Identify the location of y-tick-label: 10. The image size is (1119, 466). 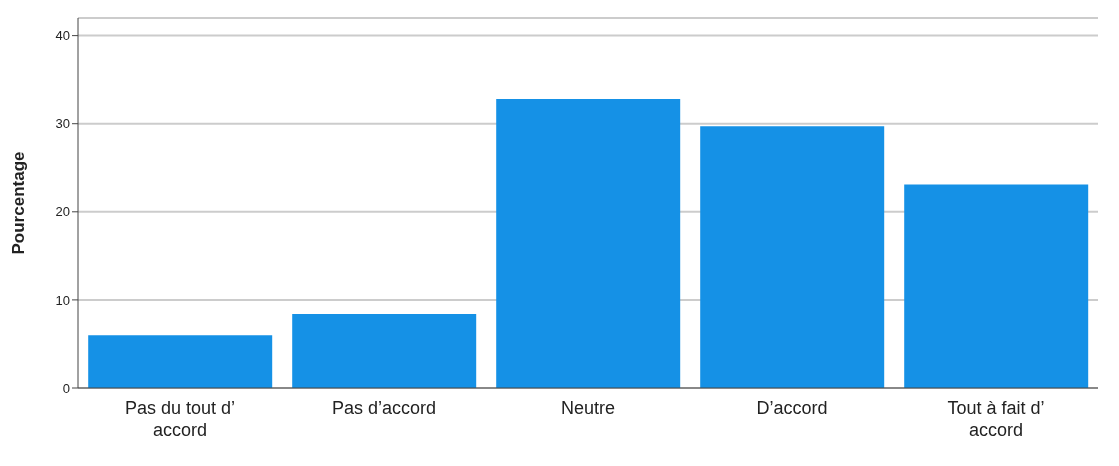
(62, 300).